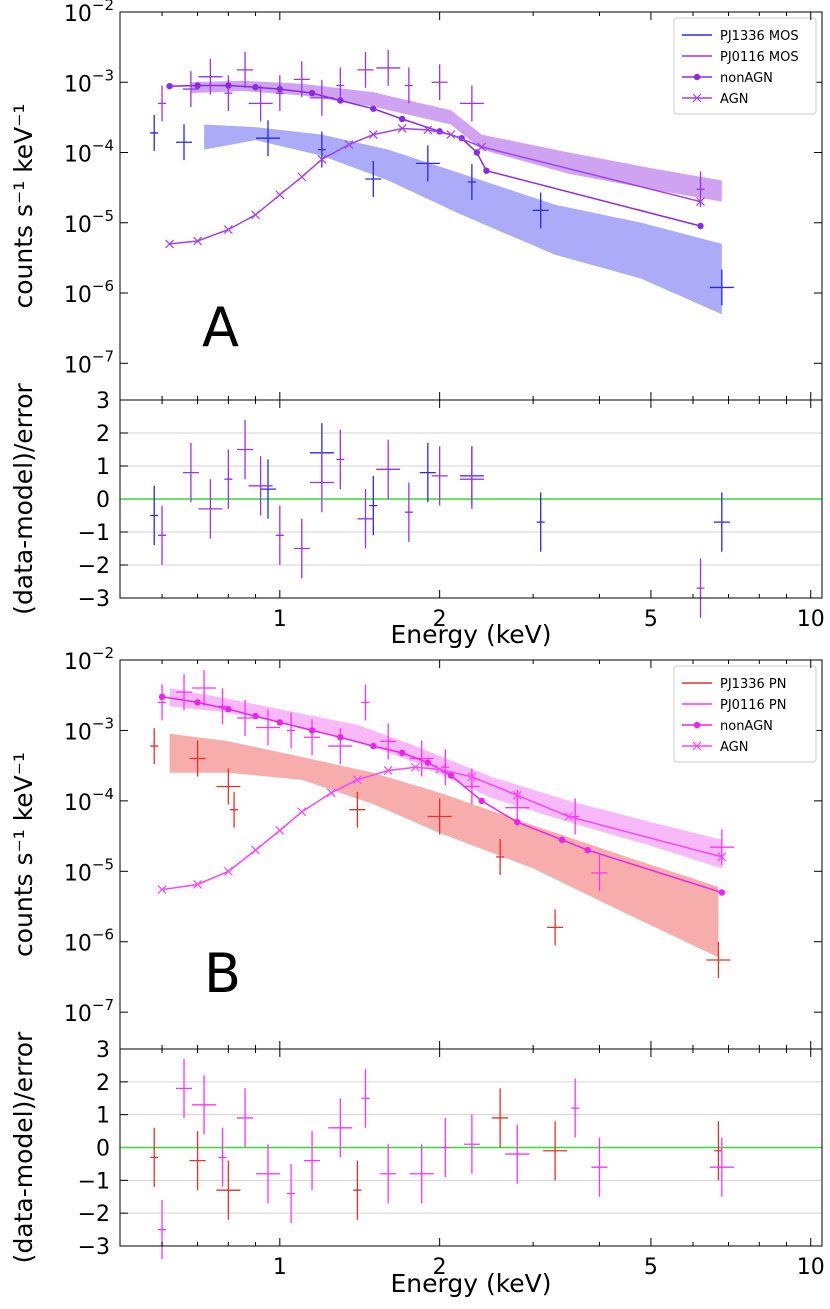 The height and width of the screenshot is (1309, 830). Describe the element at coordinates (745, 66) in the screenshot. I see `panel-a-legend-box` at that location.